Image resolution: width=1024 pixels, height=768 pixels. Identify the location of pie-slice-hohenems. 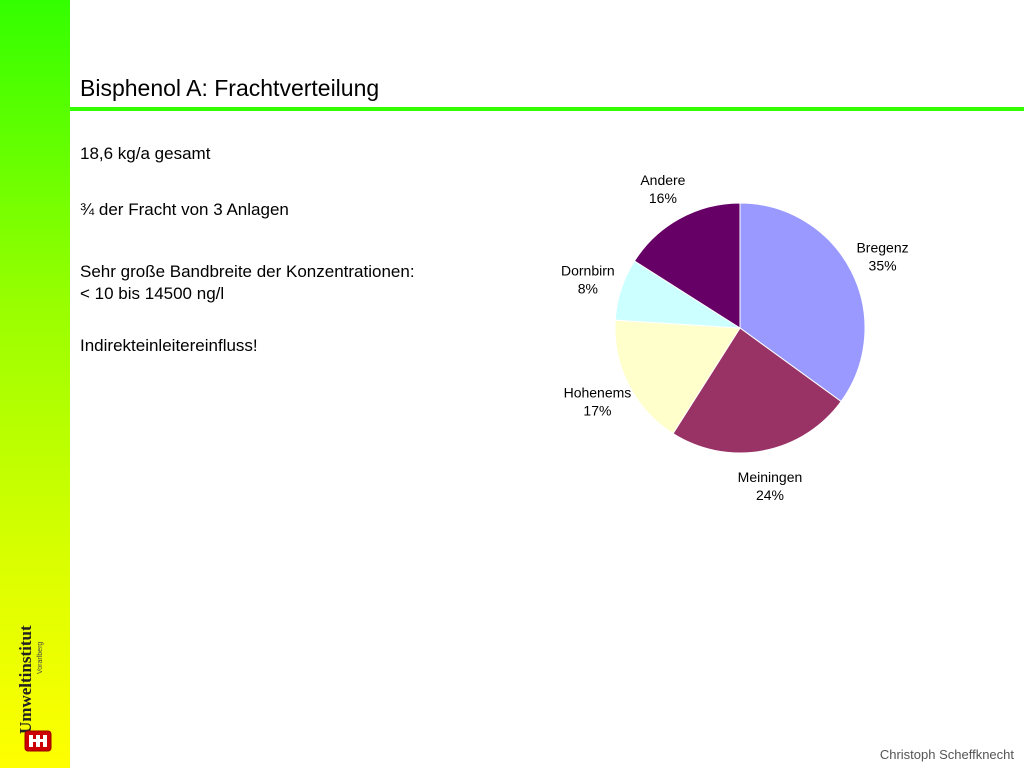
(677, 377).